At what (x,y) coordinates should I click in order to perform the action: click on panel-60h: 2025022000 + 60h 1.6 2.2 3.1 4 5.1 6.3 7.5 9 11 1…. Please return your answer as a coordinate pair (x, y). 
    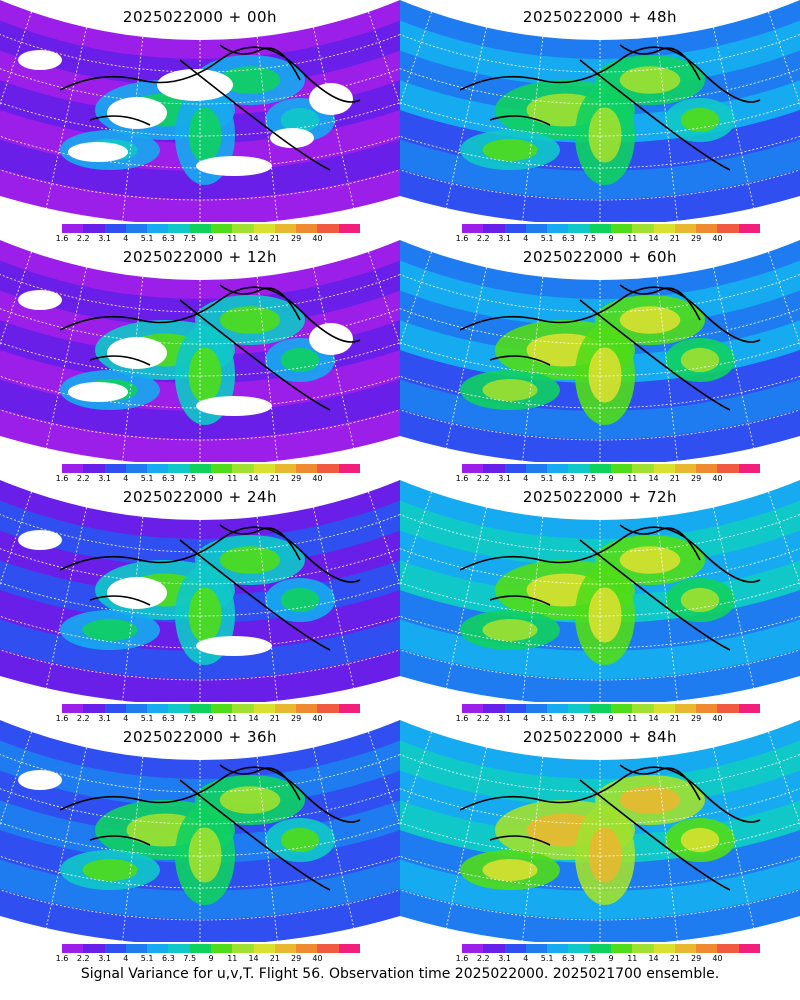
    Looking at the image, I should click on (600, 361).